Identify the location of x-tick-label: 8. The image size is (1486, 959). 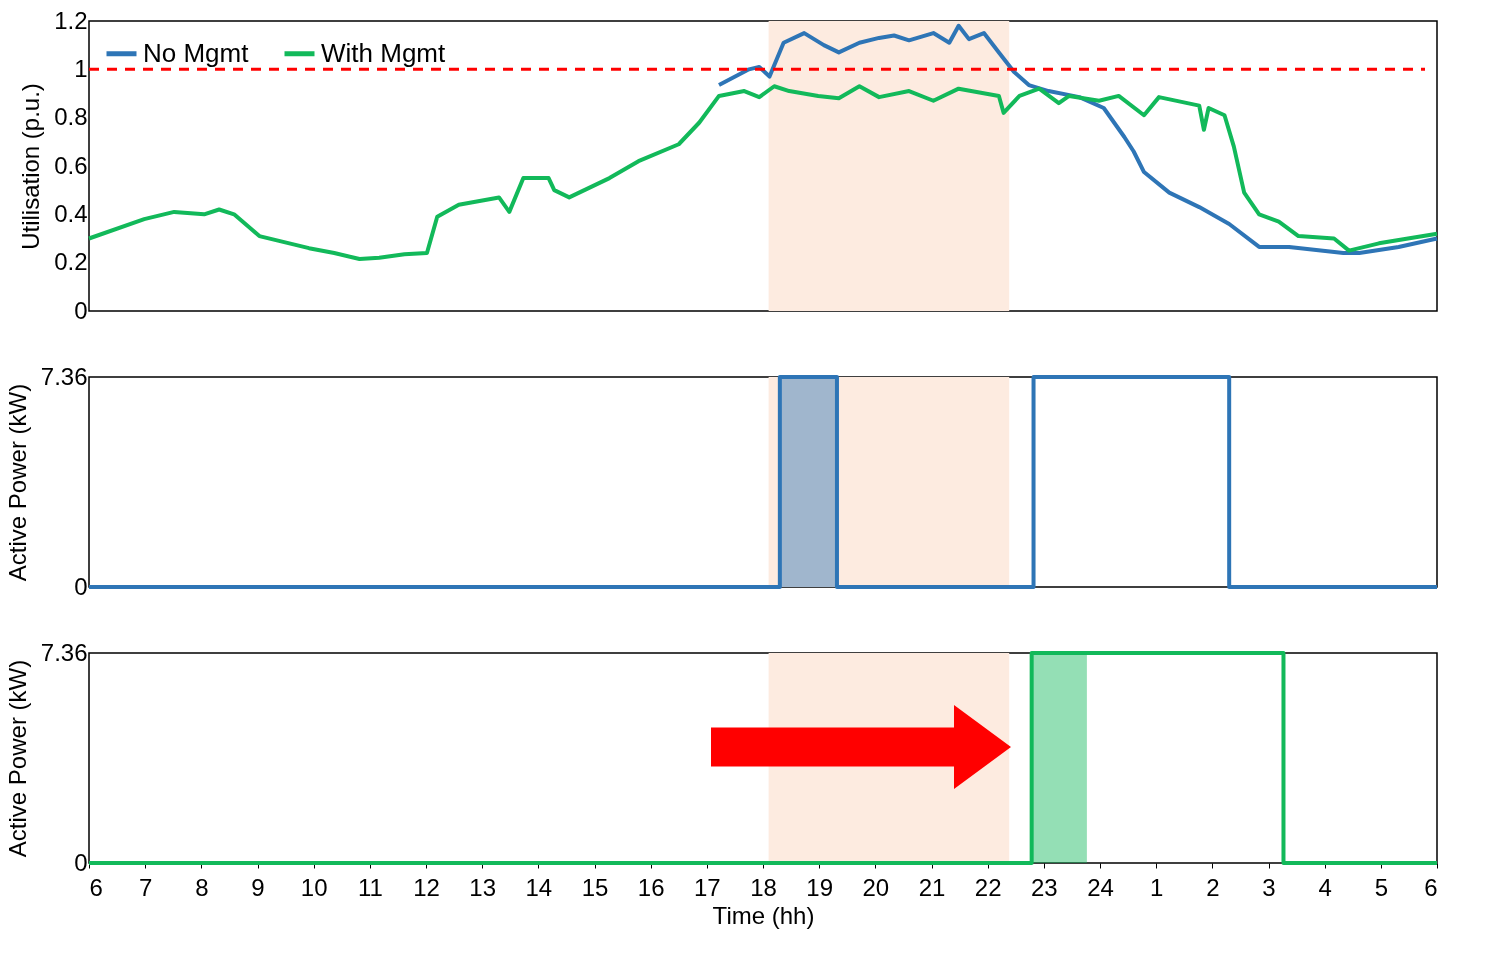
(202, 887).